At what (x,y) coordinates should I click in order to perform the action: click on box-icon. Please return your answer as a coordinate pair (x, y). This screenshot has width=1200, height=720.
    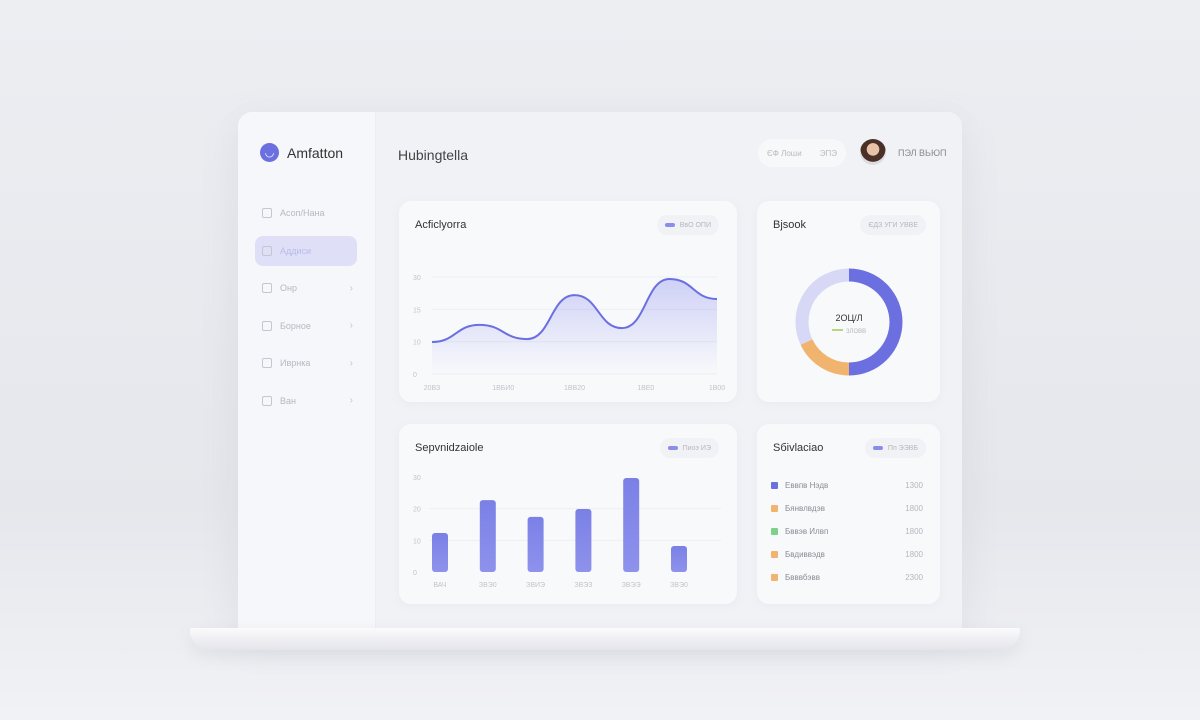
    Looking at the image, I should click on (267, 213).